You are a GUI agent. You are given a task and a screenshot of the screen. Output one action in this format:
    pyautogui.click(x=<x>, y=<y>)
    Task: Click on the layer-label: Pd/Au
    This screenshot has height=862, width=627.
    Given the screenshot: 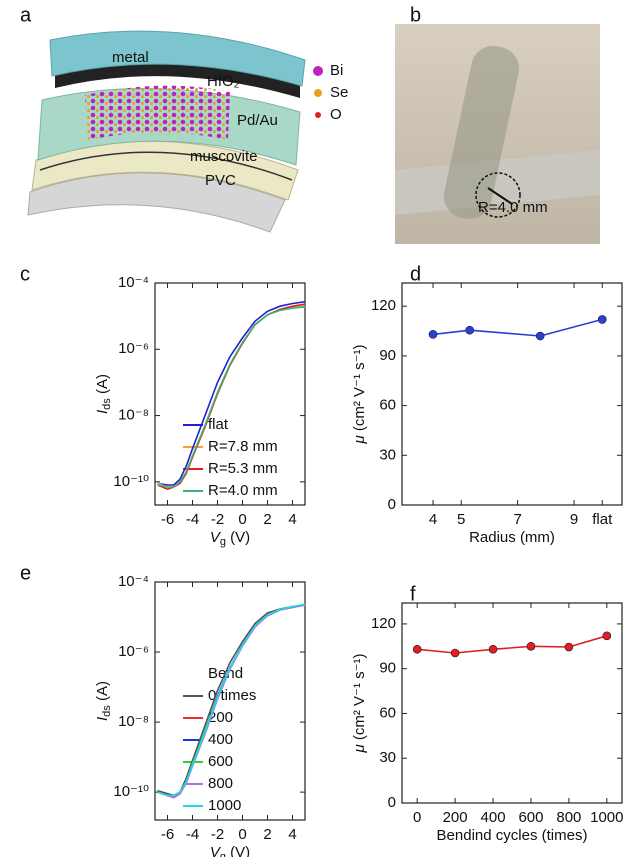 What is the action you would take?
    pyautogui.click(x=257, y=120)
    